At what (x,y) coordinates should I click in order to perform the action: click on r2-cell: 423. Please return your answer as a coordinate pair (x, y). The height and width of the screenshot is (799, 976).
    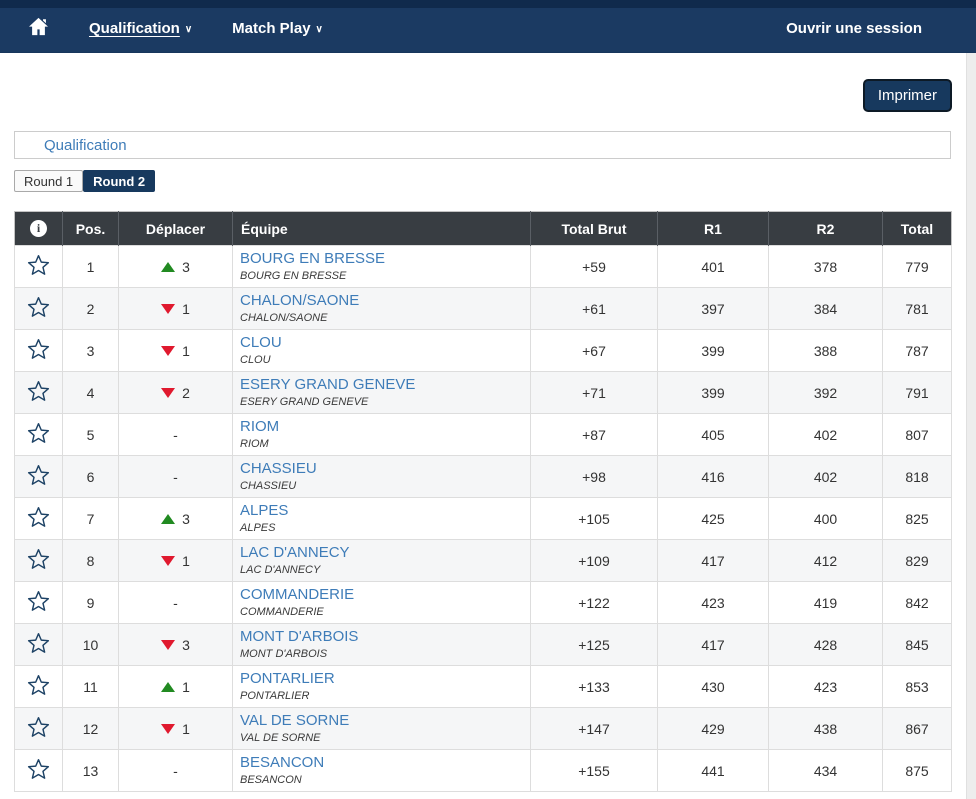
    Looking at the image, I should click on (825, 686).